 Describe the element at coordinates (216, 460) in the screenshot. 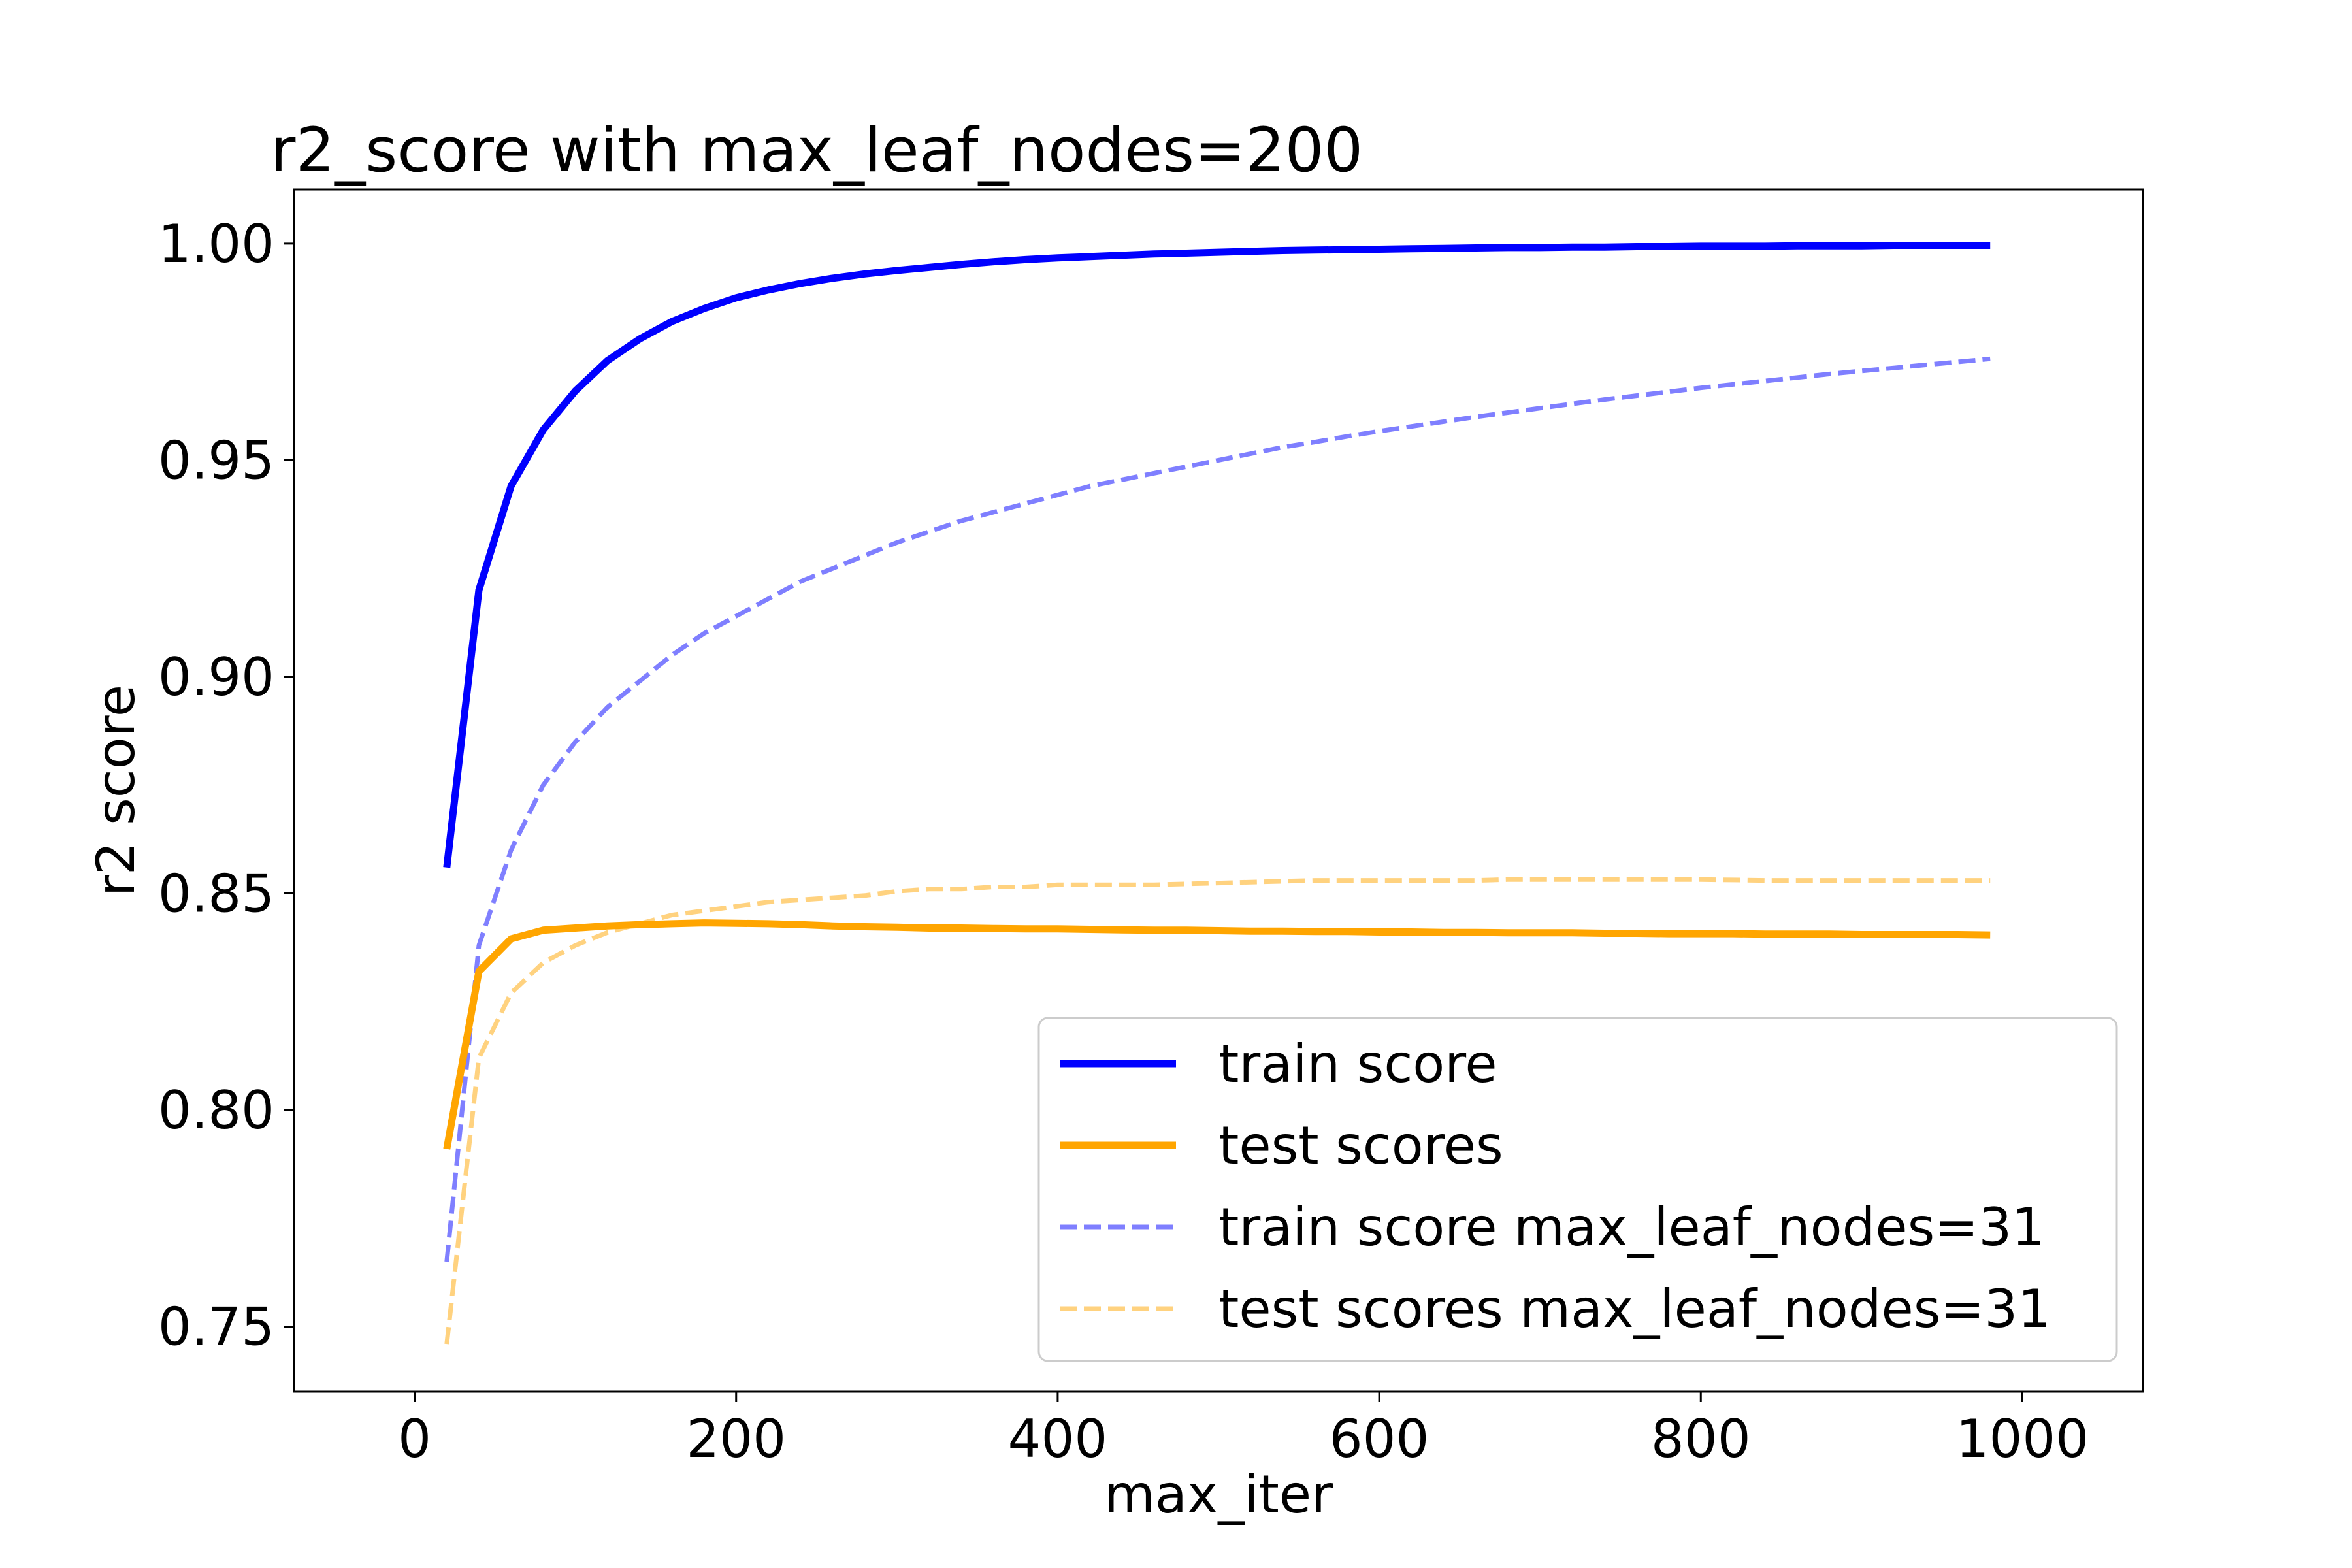

I see `y-tick-label: 0.95` at that location.